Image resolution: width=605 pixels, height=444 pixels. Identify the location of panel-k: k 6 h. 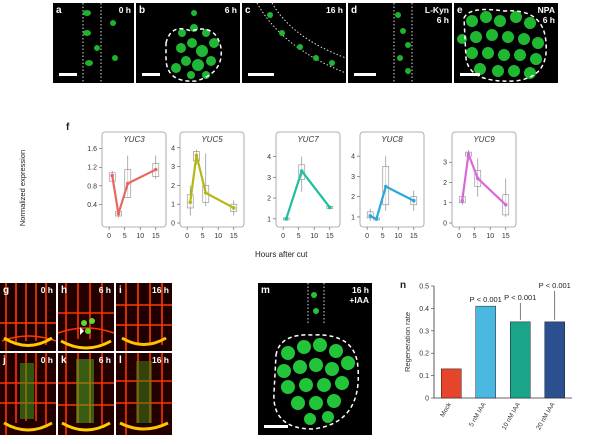
(86, 394).